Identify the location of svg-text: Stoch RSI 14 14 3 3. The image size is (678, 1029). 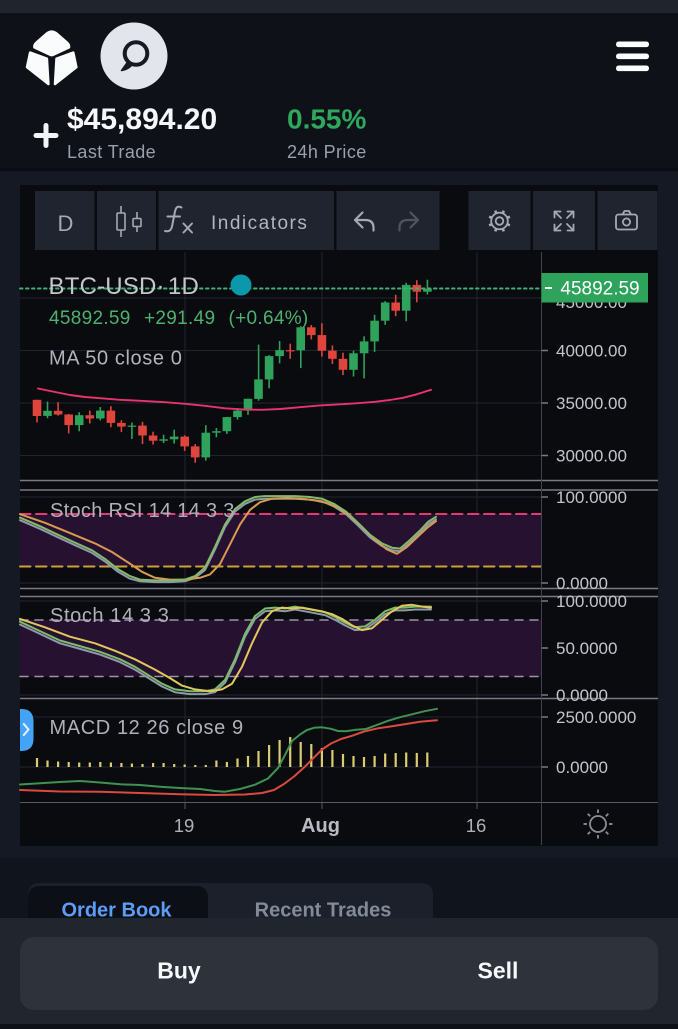
(142, 511).